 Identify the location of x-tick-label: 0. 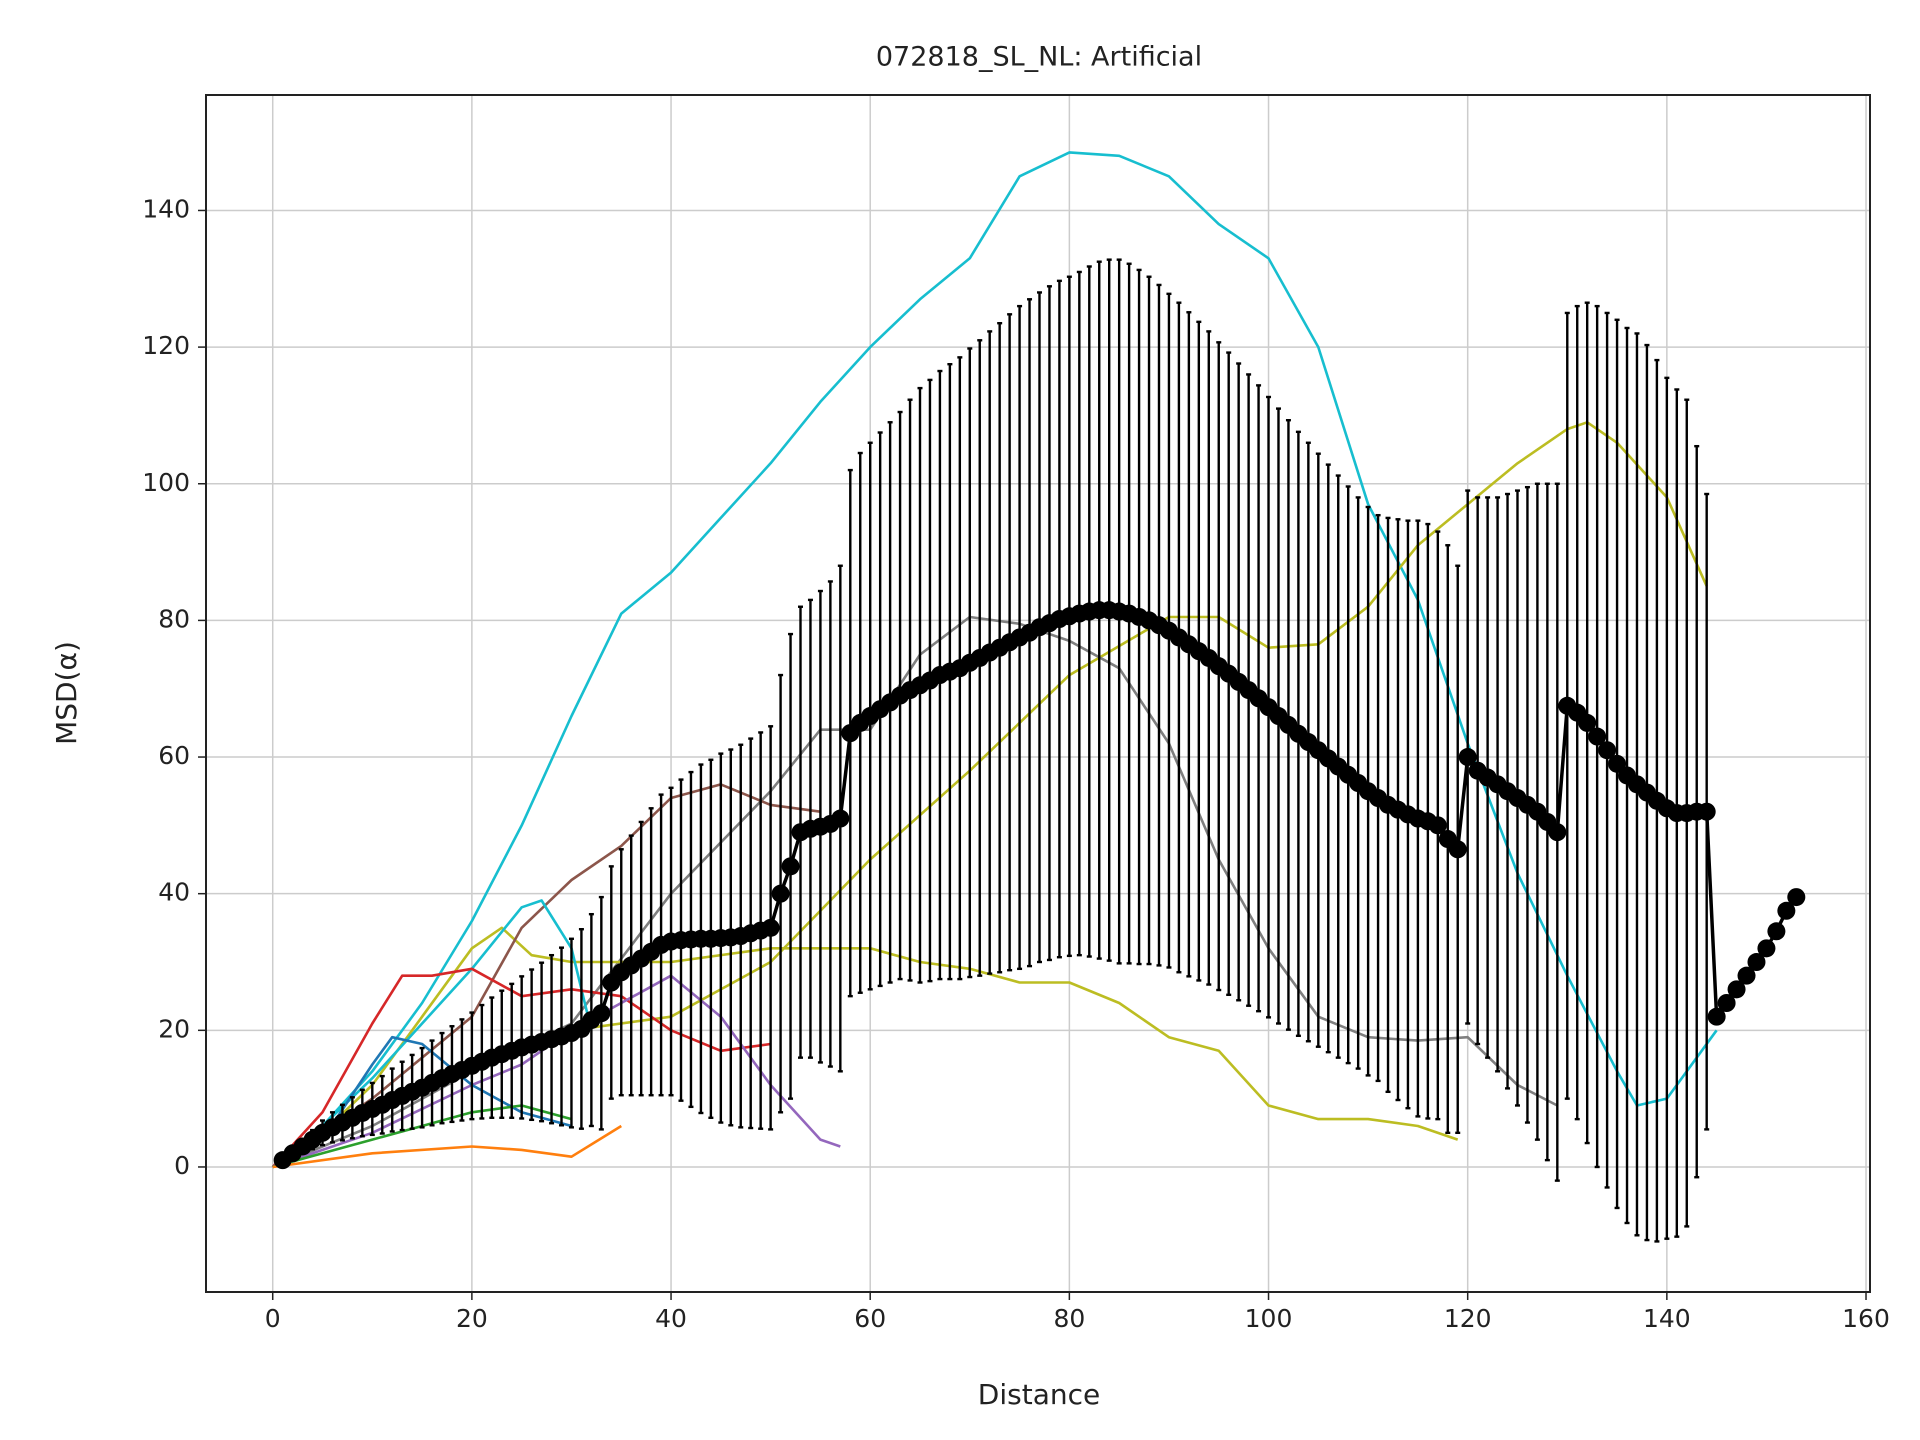
(273, 1318).